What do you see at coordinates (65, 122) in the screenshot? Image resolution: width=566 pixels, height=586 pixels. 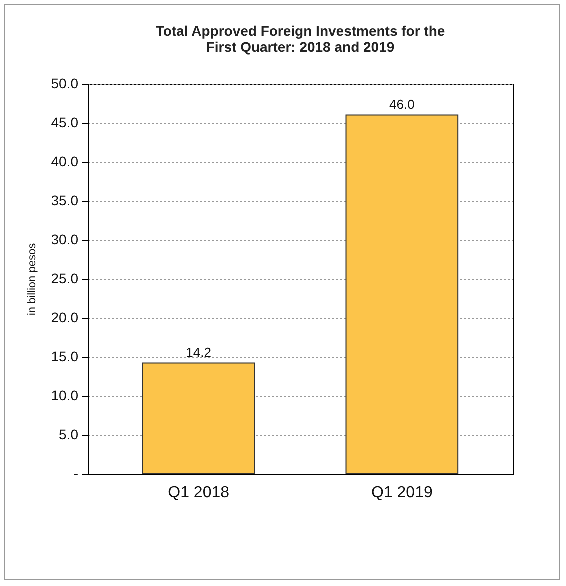 I see `y-tick-label: 45.0` at bounding box center [65, 122].